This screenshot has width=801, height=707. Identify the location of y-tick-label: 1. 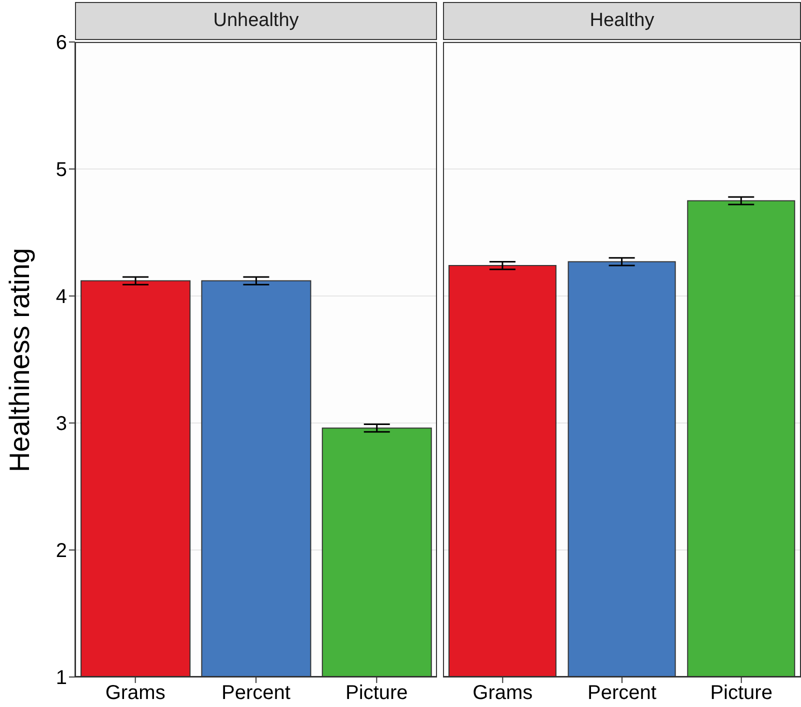
(61, 678).